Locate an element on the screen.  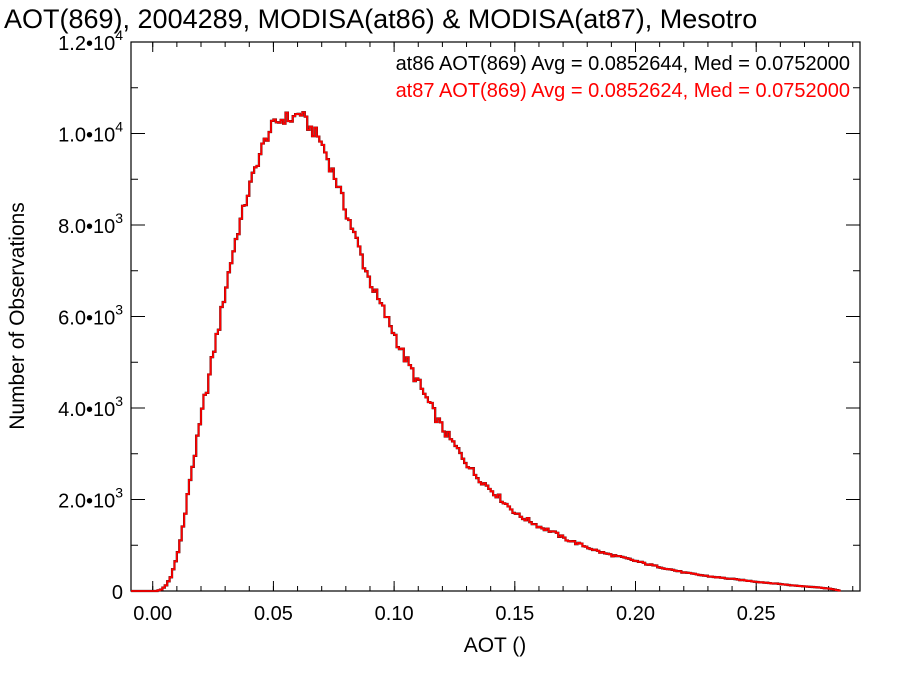
y-tick-label: 6.0•103 is located at coordinates (90, 316).